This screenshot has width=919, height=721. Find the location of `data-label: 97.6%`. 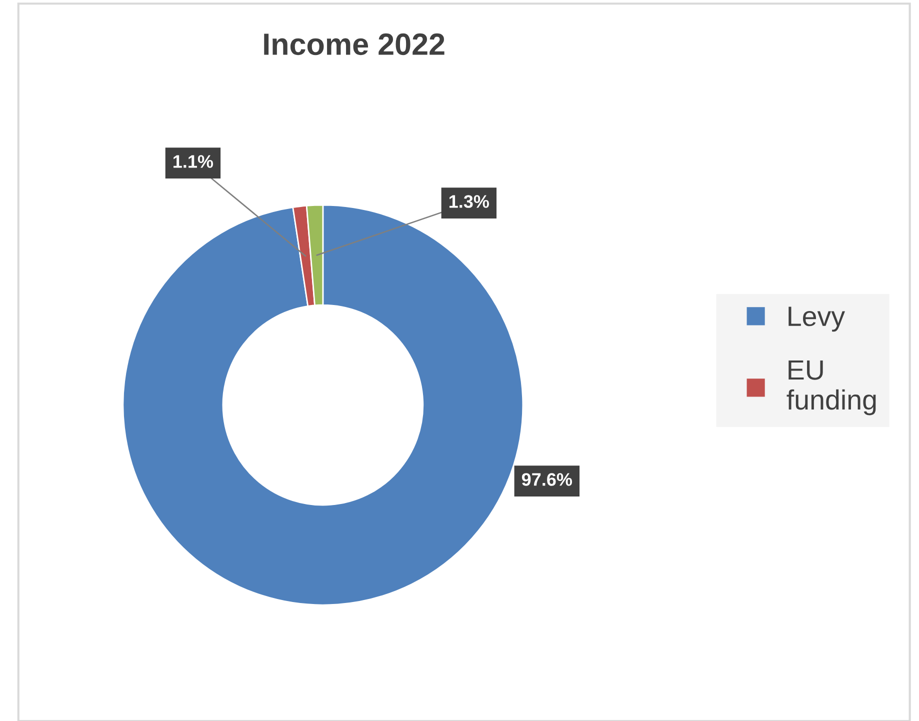

data-label: 97.6% is located at coordinates (547, 479).